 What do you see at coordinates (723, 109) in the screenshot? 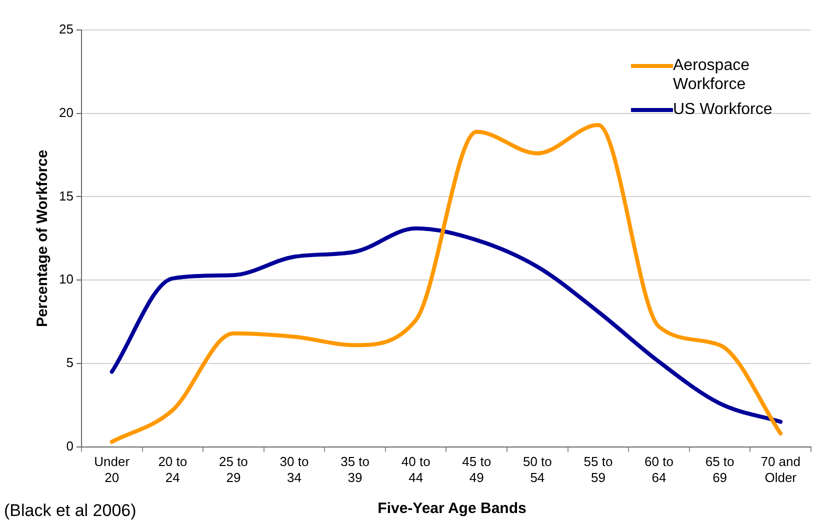
I see `legend-label: US Workforce` at bounding box center [723, 109].